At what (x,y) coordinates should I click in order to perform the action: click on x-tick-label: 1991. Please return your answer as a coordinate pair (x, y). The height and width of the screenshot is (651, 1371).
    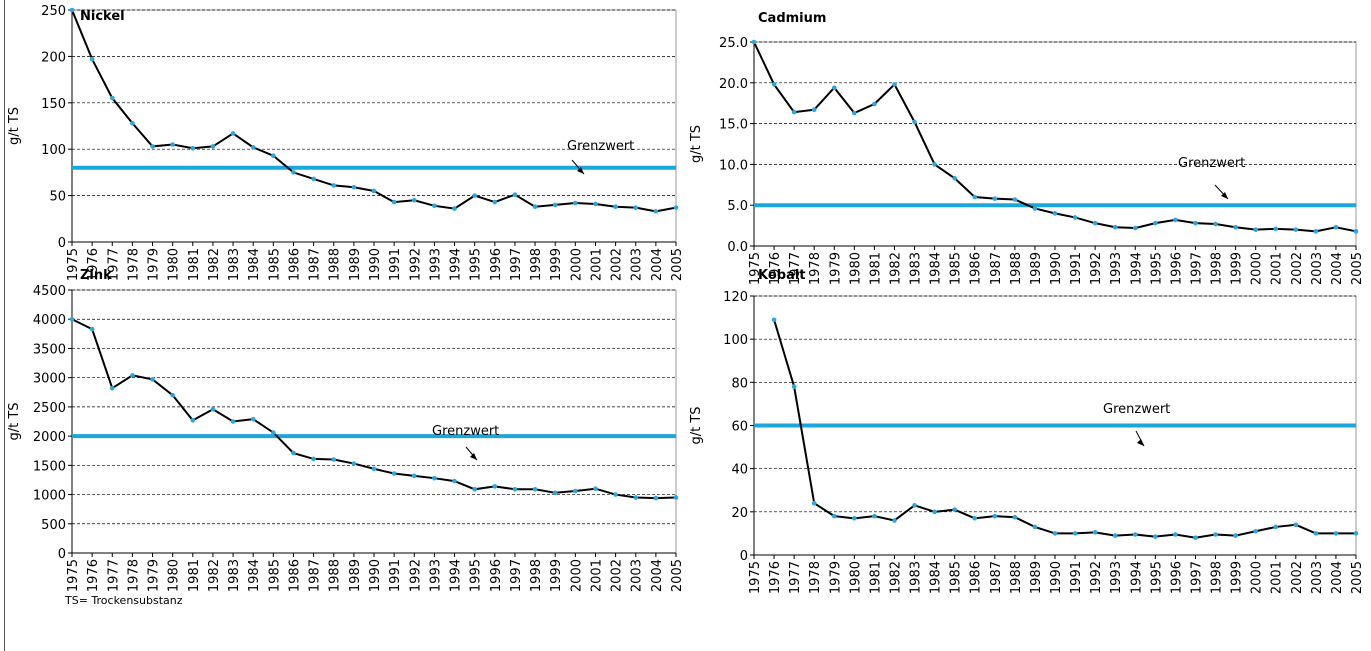
    Looking at the image, I should click on (1076, 577).